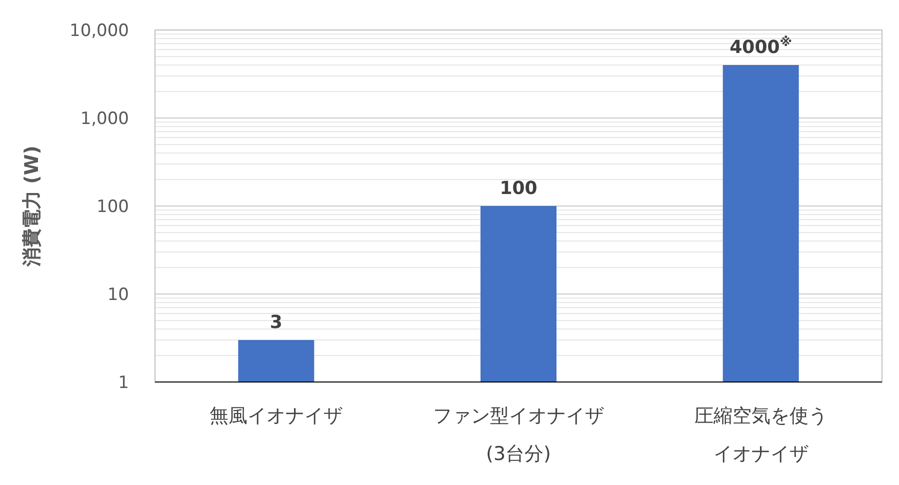 The image size is (899, 485). Describe the element at coordinates (118, 295) in the screenshot. I see `y-tick-label: 10` at that location.